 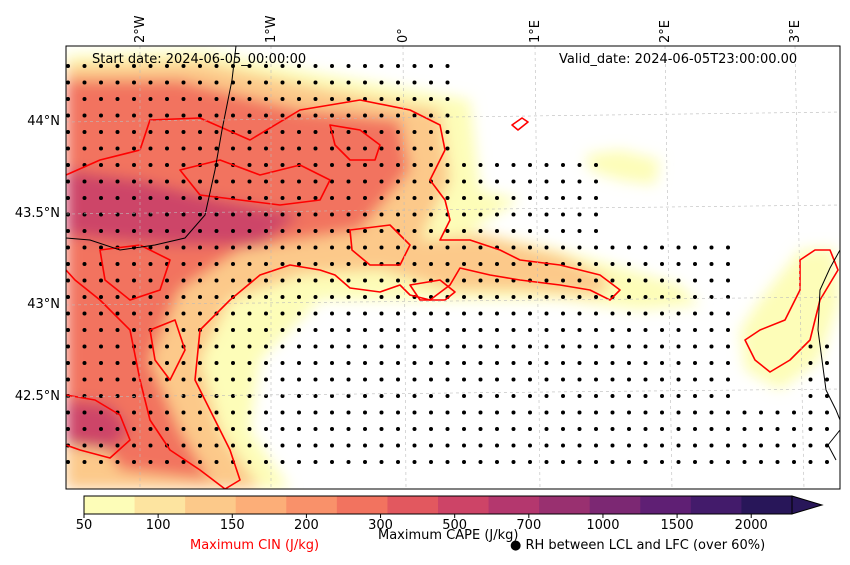 I want to click on colorbar, so click(x=453, y=506).